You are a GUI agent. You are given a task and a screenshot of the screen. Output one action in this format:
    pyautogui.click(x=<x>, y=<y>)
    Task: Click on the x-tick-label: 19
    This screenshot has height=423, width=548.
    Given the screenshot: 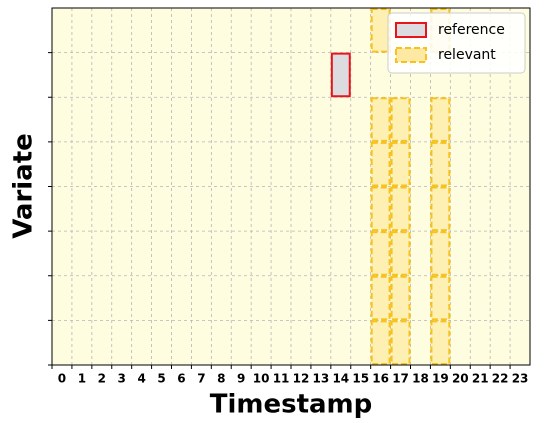 What is the action you would take?
    pyautogui.click(x=440, y=379)
    